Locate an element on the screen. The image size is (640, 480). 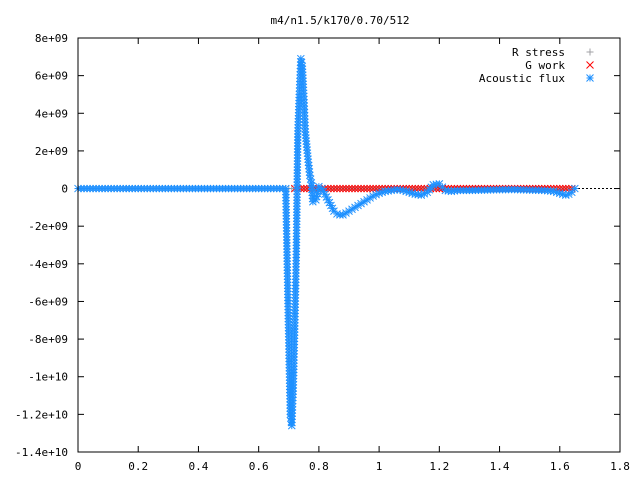
x-tick-label: 0.4 is located at coordinates (199, 466).